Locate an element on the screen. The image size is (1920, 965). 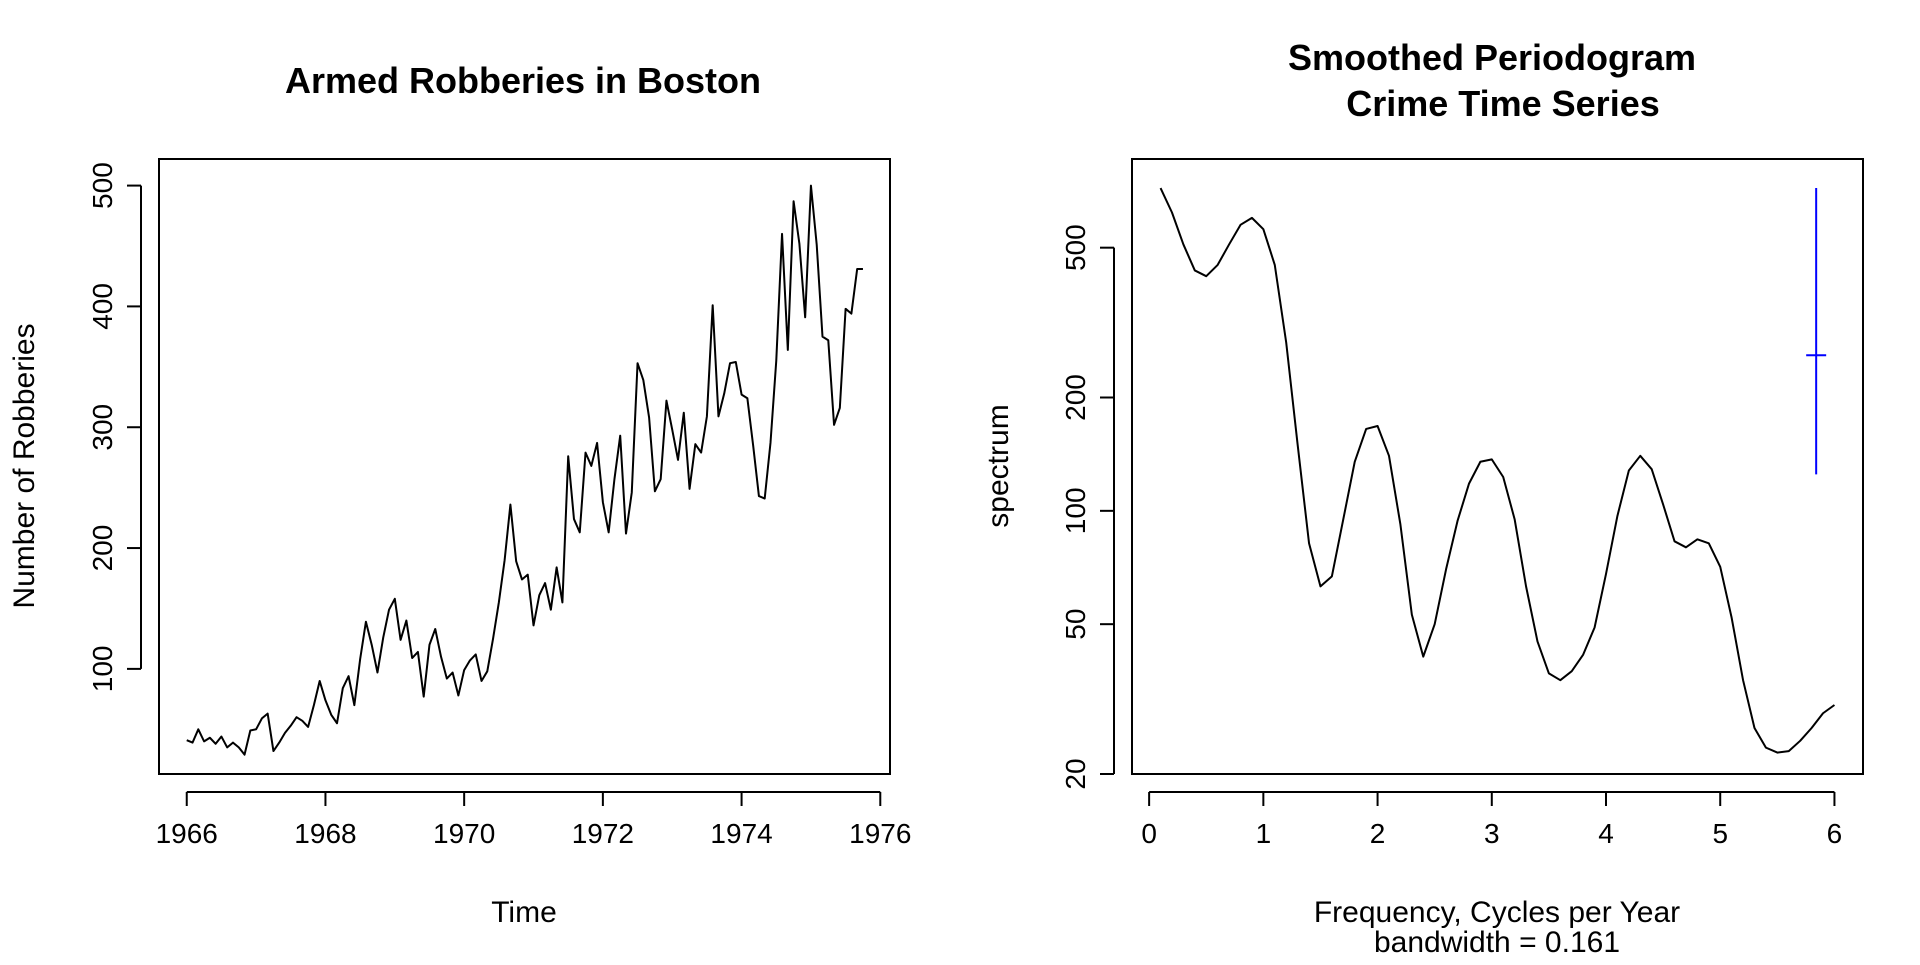
x-tick-label: 5 is located at coordinates (1720, 833).